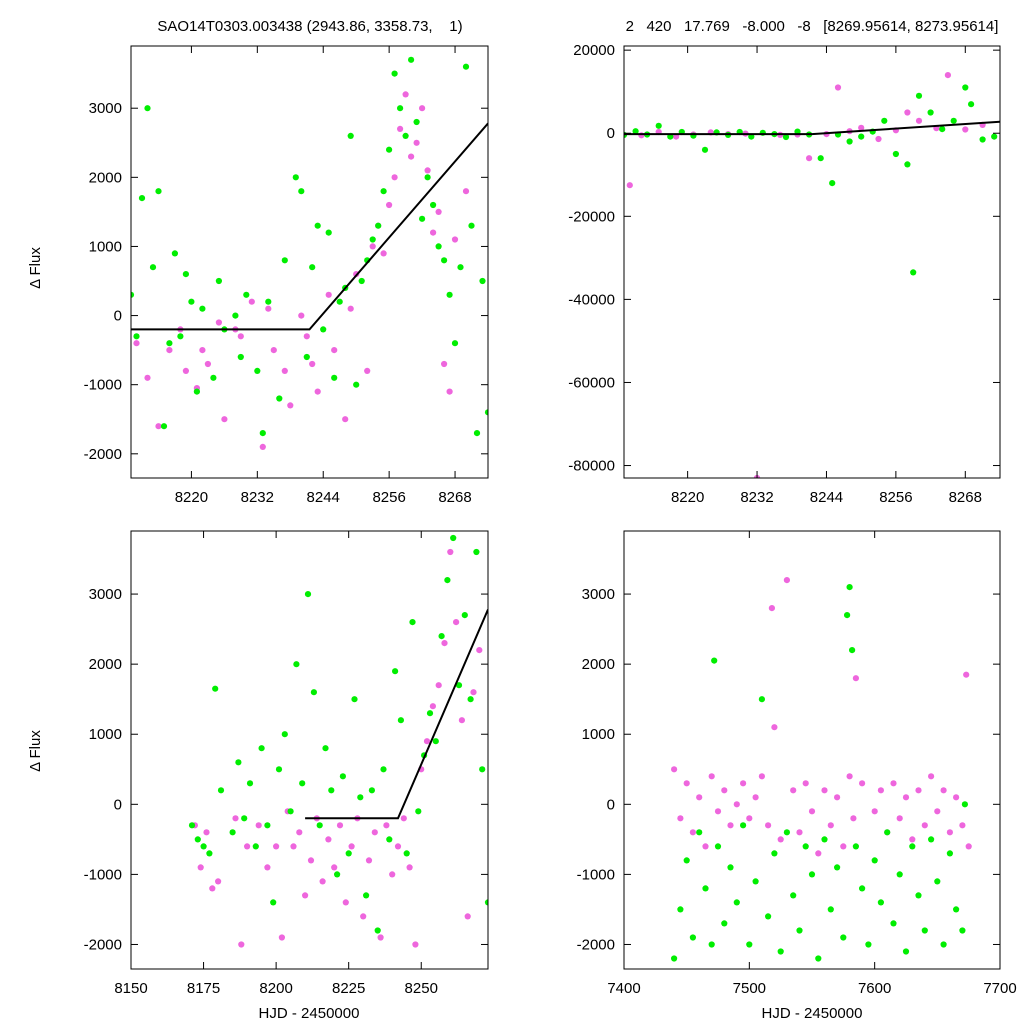 This screenshot has height=1024, width=1024. I want to click on x-tick-label: 7400, so click(623, 988).